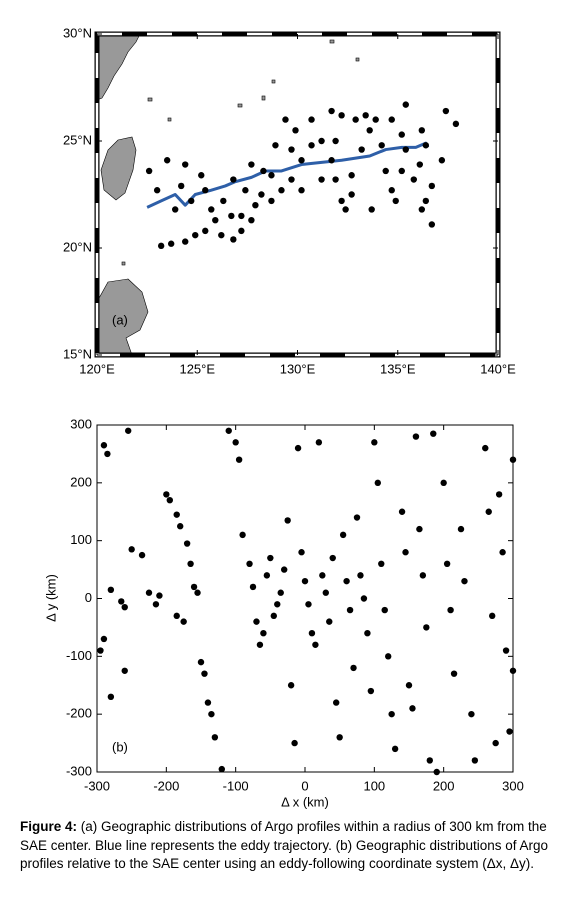  Describe the element at coordinates (81, 423) in the screenshot. I see `y-tick-label: 300` at that location.